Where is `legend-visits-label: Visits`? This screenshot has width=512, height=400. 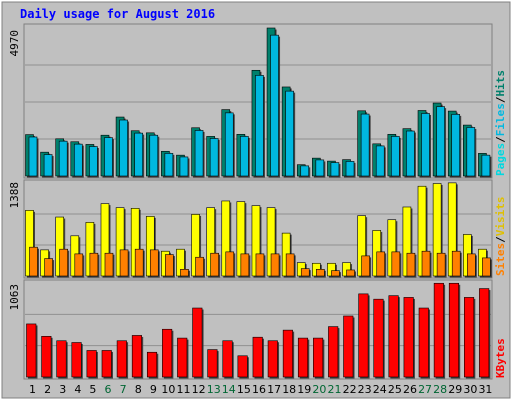 legend-visits-label: Visits is located at coordinates (500, 217).